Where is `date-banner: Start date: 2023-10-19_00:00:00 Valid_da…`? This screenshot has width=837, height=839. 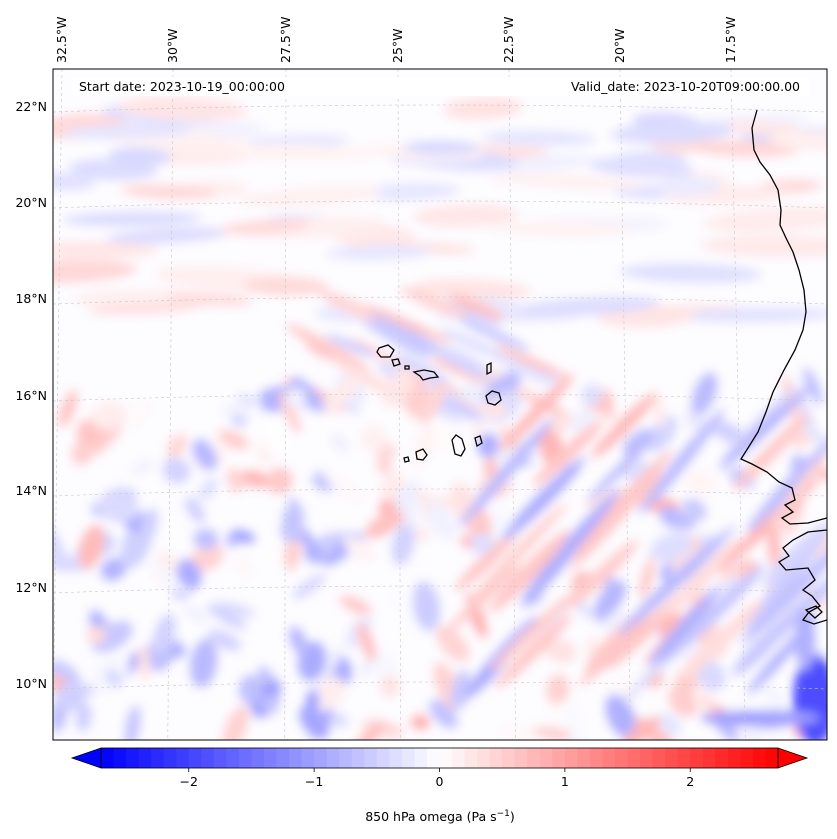 date-banner: Start date: 2023-10-19_00:00:00 Valid_da… is located at coordinates (440, 86).